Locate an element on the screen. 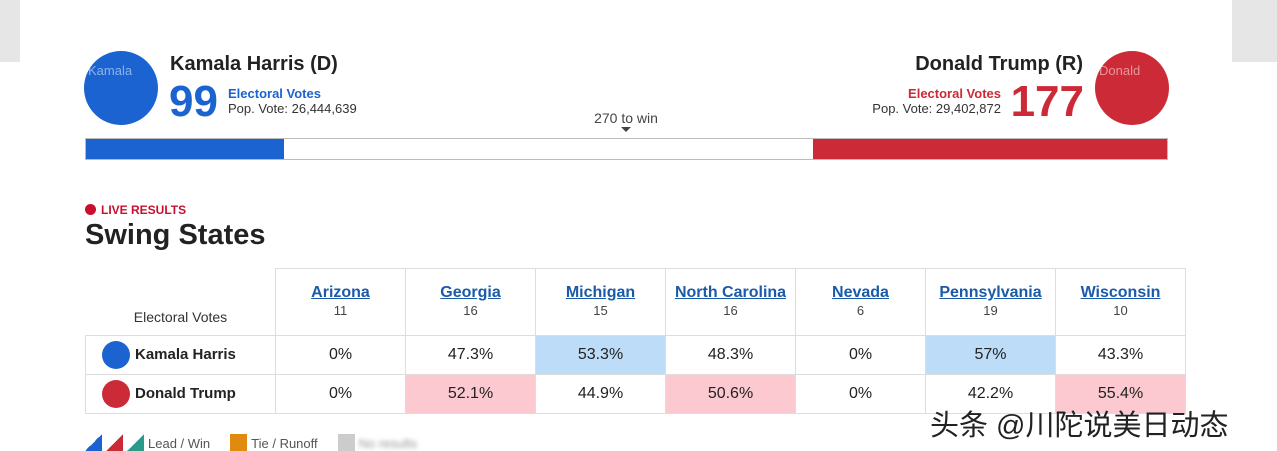  avatar-alt: Donald is located at coordinates (1120, 70).